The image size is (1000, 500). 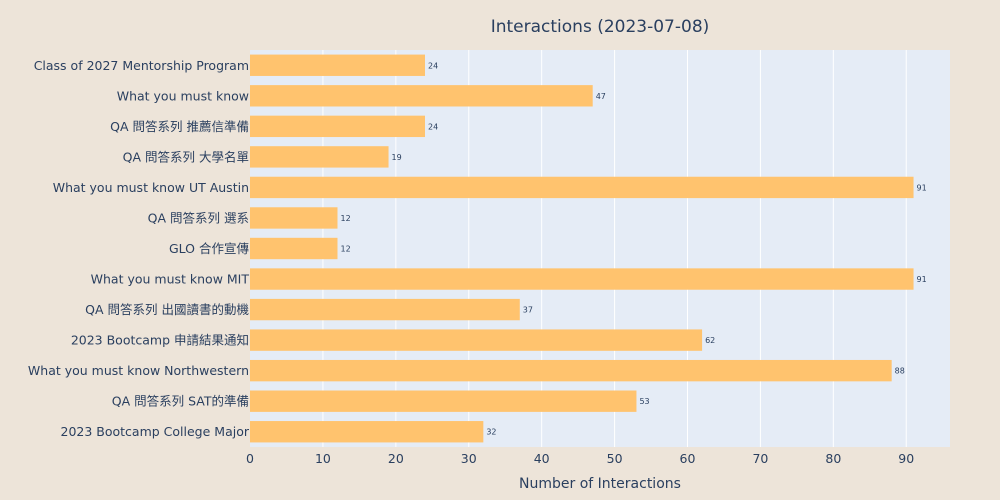 What do you see at coordinates (141, 65) in the screenshot?
I see `category-label: Class of 2027 Mentorship Program` at bounding box center [141, 65].